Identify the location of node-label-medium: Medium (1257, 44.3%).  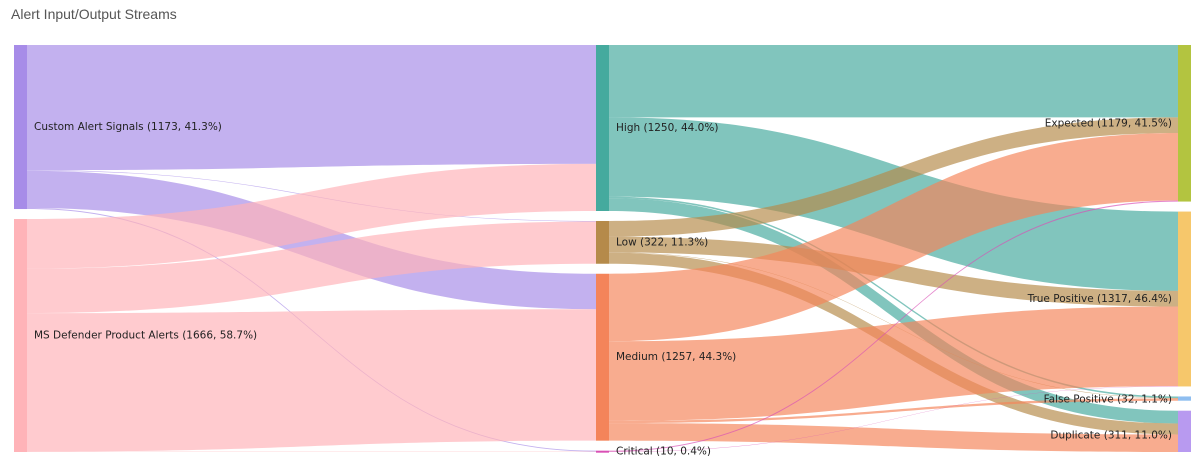
(676, 357).